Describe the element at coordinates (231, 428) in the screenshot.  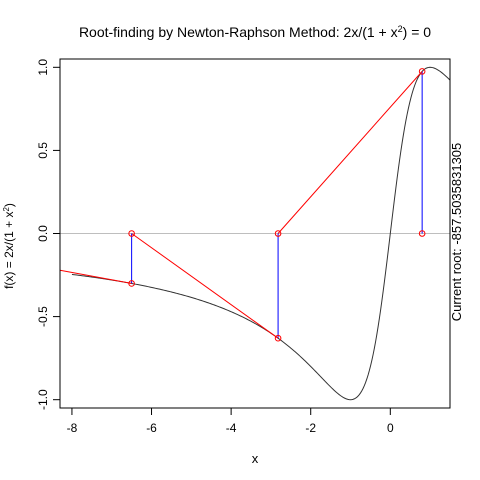
I see `x-tick-label: -4` at that location.